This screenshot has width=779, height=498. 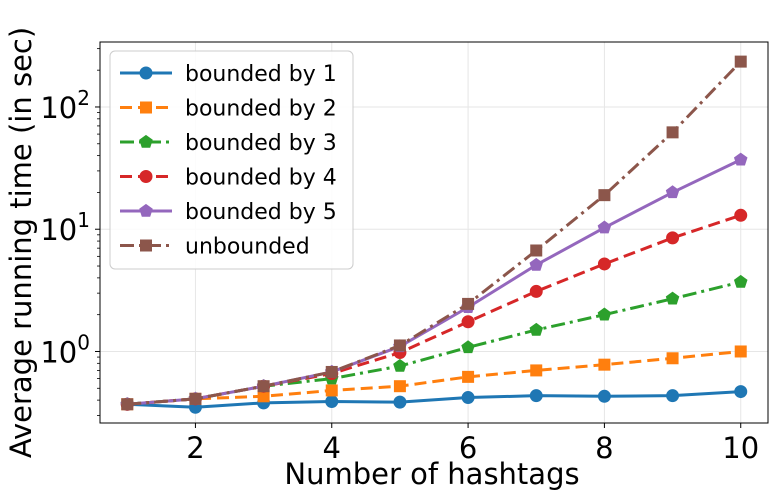 I want to click on legend-box, so click(x=231, y=160).